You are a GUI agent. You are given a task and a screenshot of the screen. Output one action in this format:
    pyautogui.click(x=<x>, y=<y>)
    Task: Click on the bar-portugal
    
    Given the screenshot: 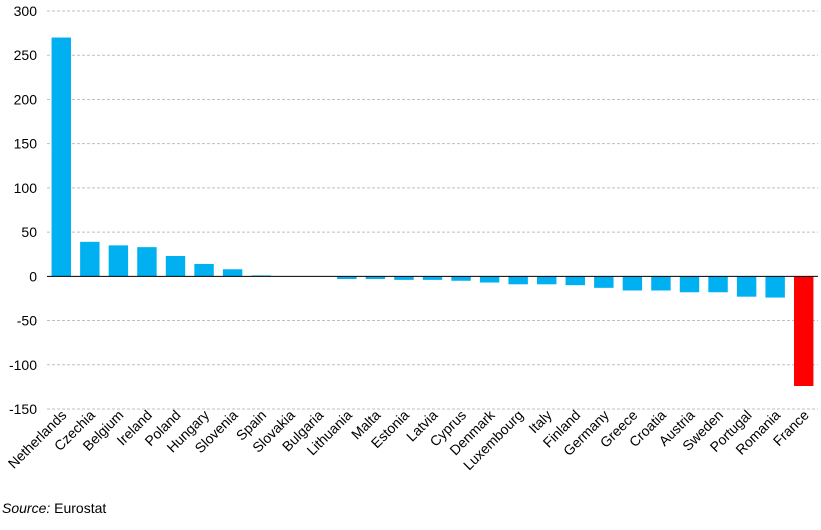 What is the action you would take?
    pyautogui.click(x=746, y=286)
    